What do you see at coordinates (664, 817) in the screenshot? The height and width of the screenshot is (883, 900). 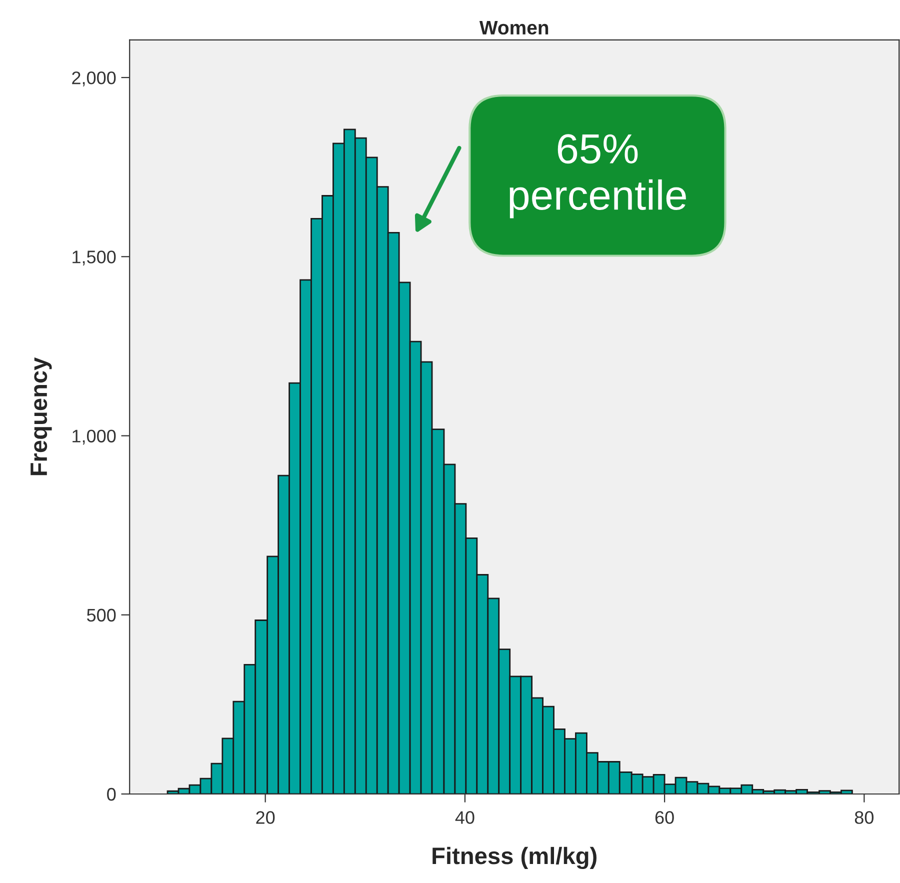 I see `x-tick-label: 60` at bounding box center [664, 817].